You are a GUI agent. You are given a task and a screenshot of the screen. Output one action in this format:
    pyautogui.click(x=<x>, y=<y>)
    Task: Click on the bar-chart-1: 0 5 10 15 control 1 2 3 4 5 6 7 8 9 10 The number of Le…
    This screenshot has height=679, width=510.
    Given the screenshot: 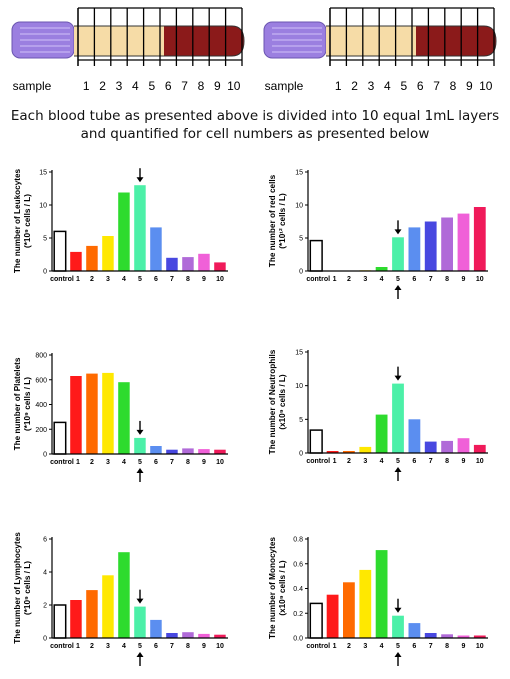 What is the action you would take?
    pyautogui.click(x=120, y=225)
    